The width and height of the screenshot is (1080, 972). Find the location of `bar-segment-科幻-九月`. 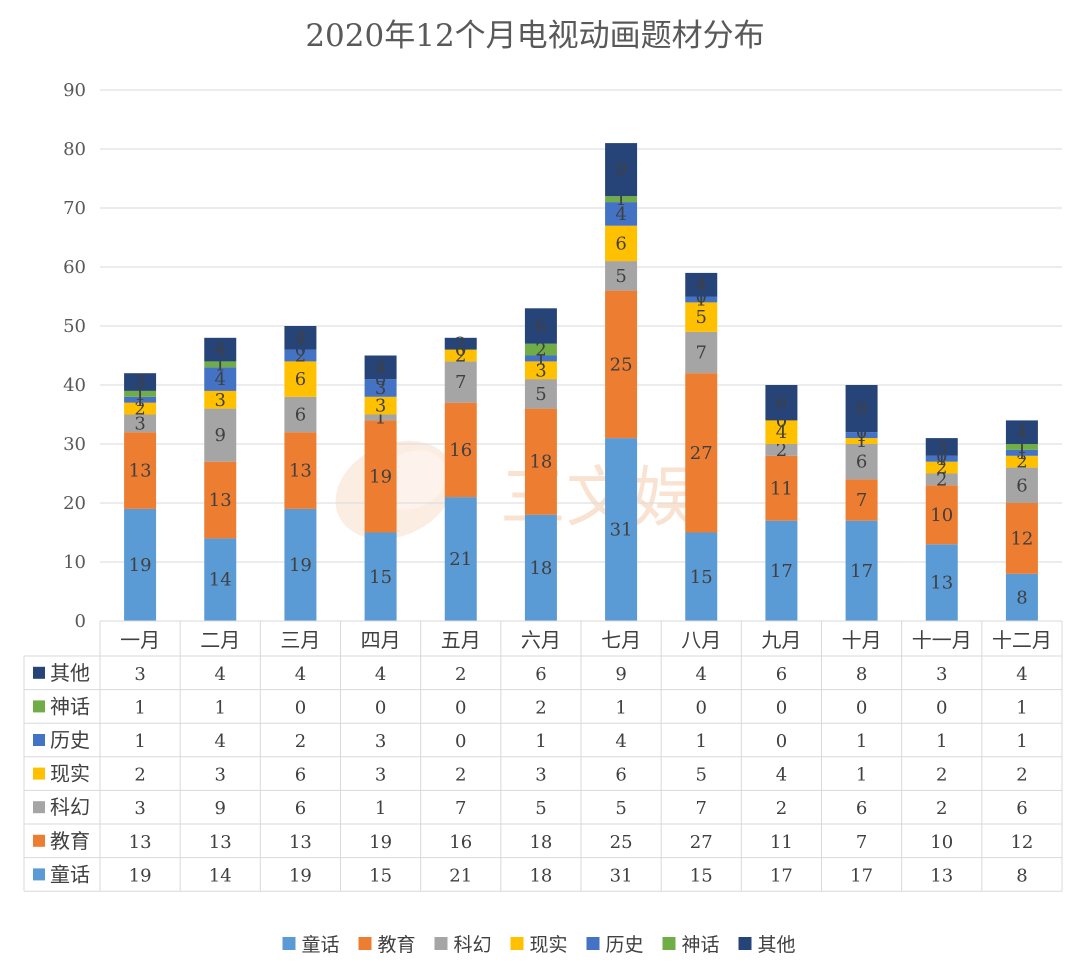

bar-segment-科幻-九月 is located at coordinates (781, 450).